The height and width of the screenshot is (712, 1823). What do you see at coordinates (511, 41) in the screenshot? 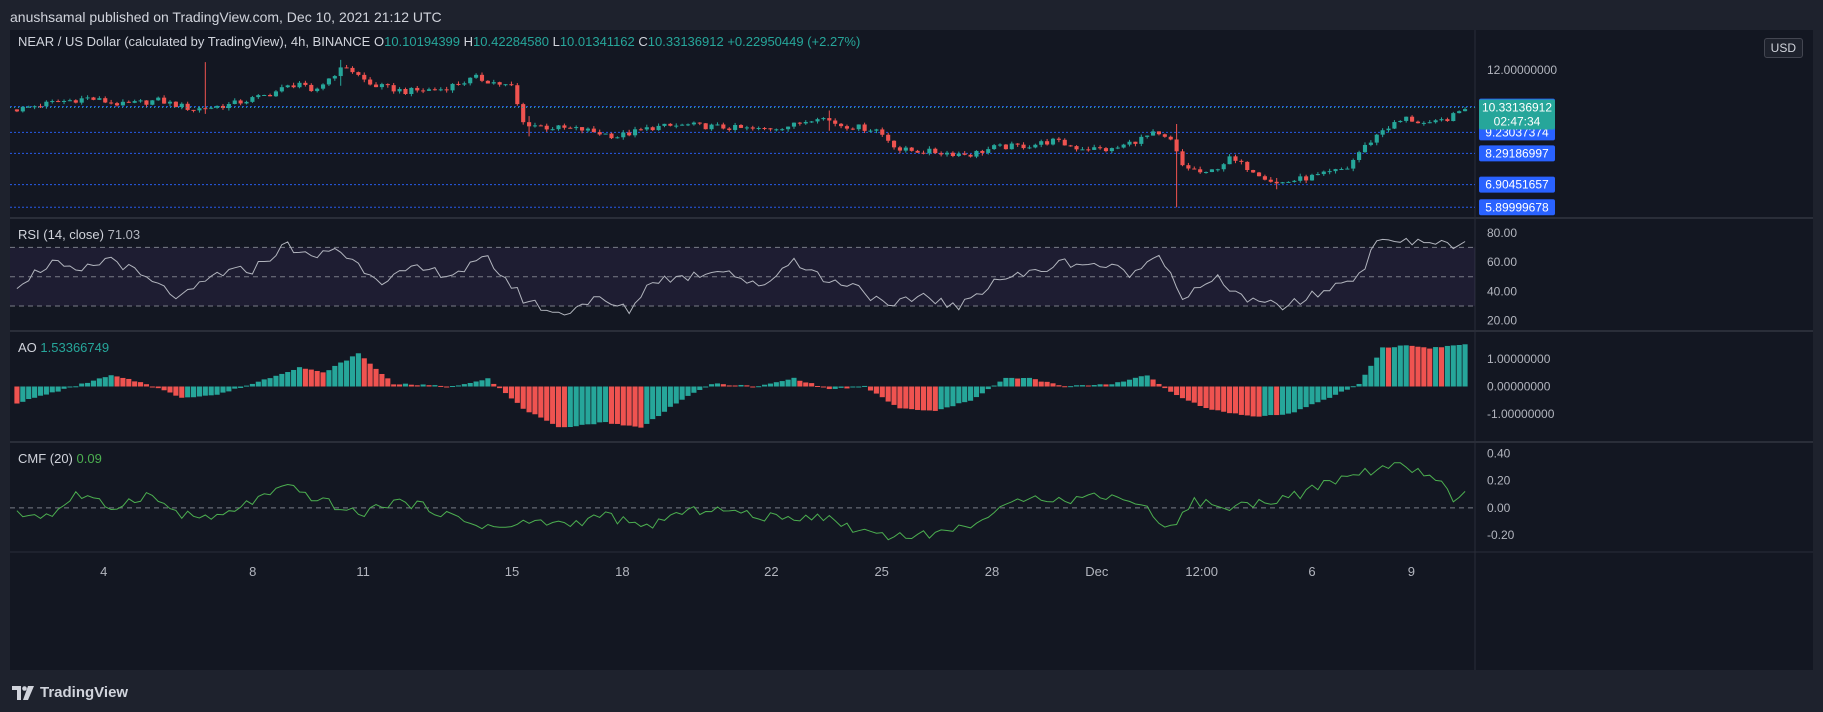
I see `high-value: 10.42284580` at bounding box center [511, 41].